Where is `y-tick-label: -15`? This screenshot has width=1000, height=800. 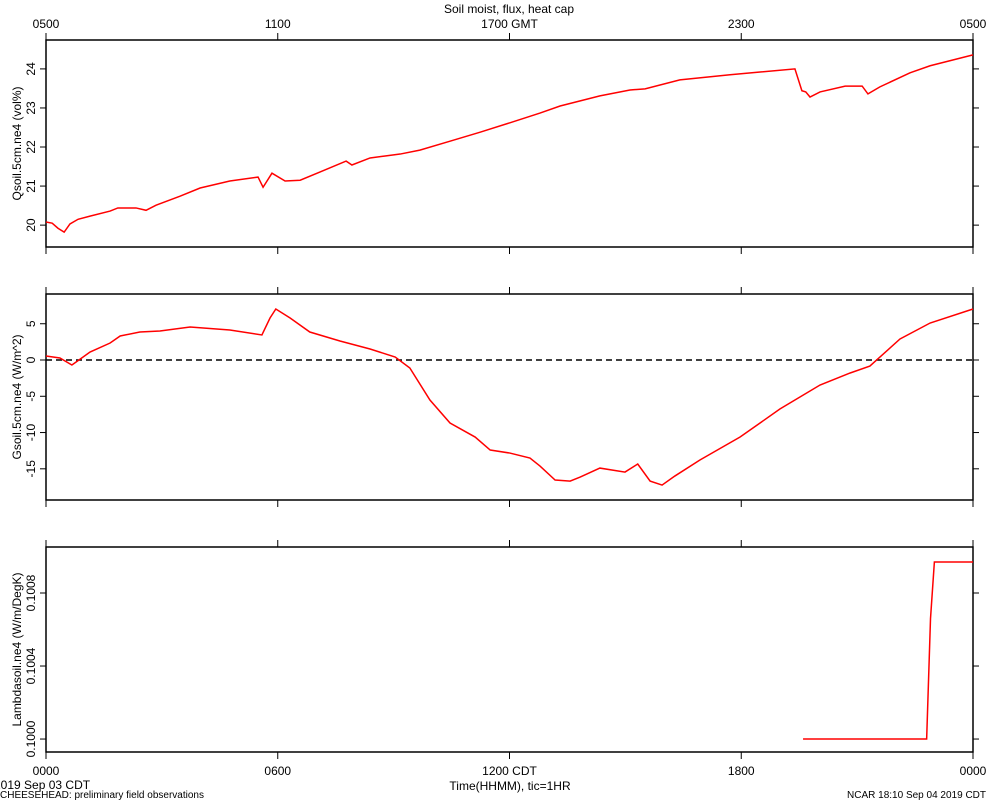 y-tick-label: -15 is located at coordinates (31, 469).